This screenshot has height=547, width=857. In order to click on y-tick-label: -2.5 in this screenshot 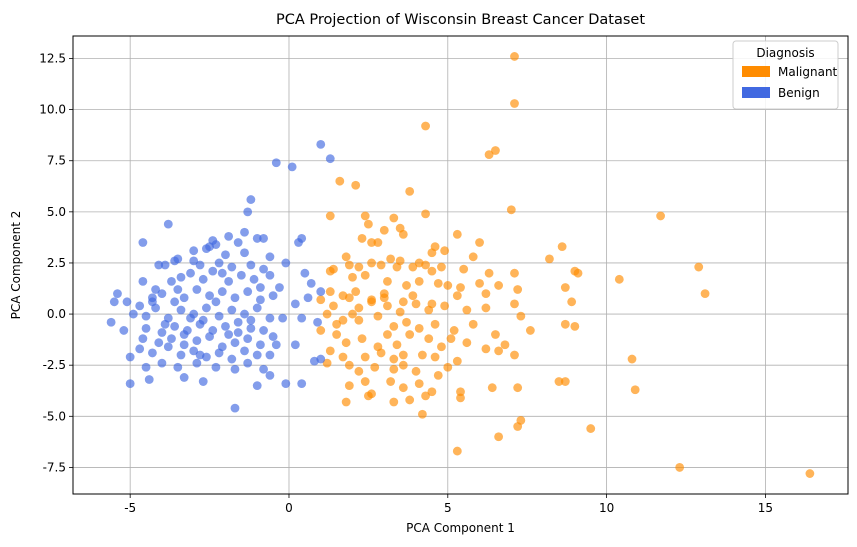, I will do `click(54, 365)`.